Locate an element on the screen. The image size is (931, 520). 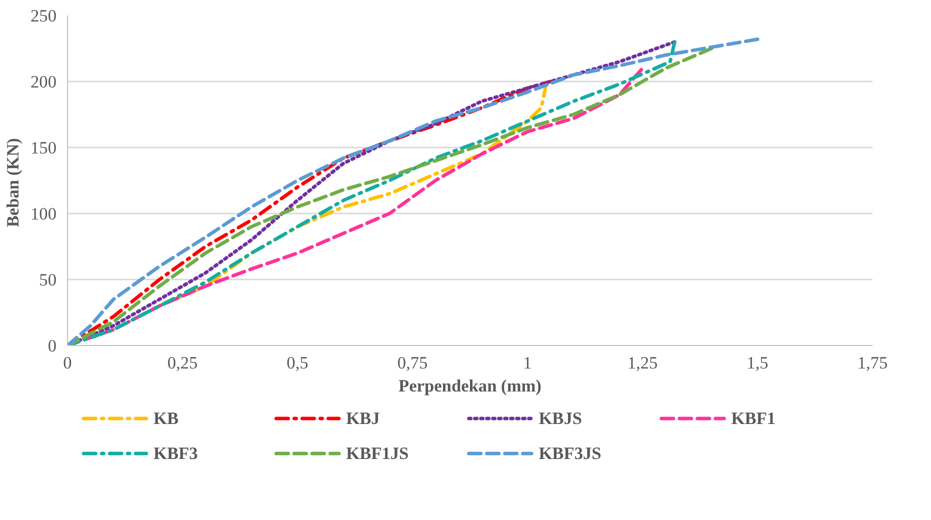
legend-label: KBF1JS is located at coordinates (377, 453).